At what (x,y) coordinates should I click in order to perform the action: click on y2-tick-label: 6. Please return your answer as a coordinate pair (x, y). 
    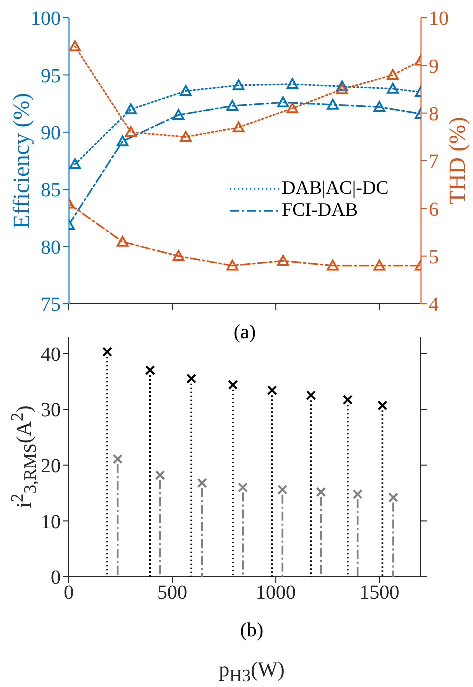
    Looking at the image, I should click on (434, 209).